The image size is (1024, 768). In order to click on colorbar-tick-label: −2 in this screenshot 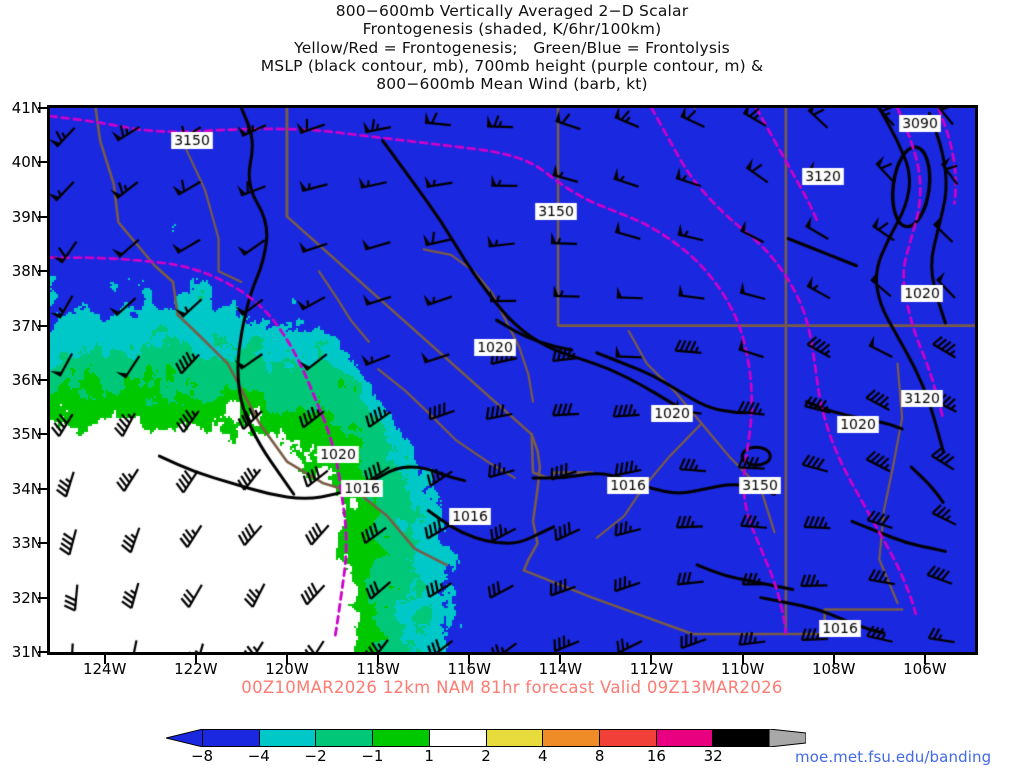, I will do `click(315, 756)`.